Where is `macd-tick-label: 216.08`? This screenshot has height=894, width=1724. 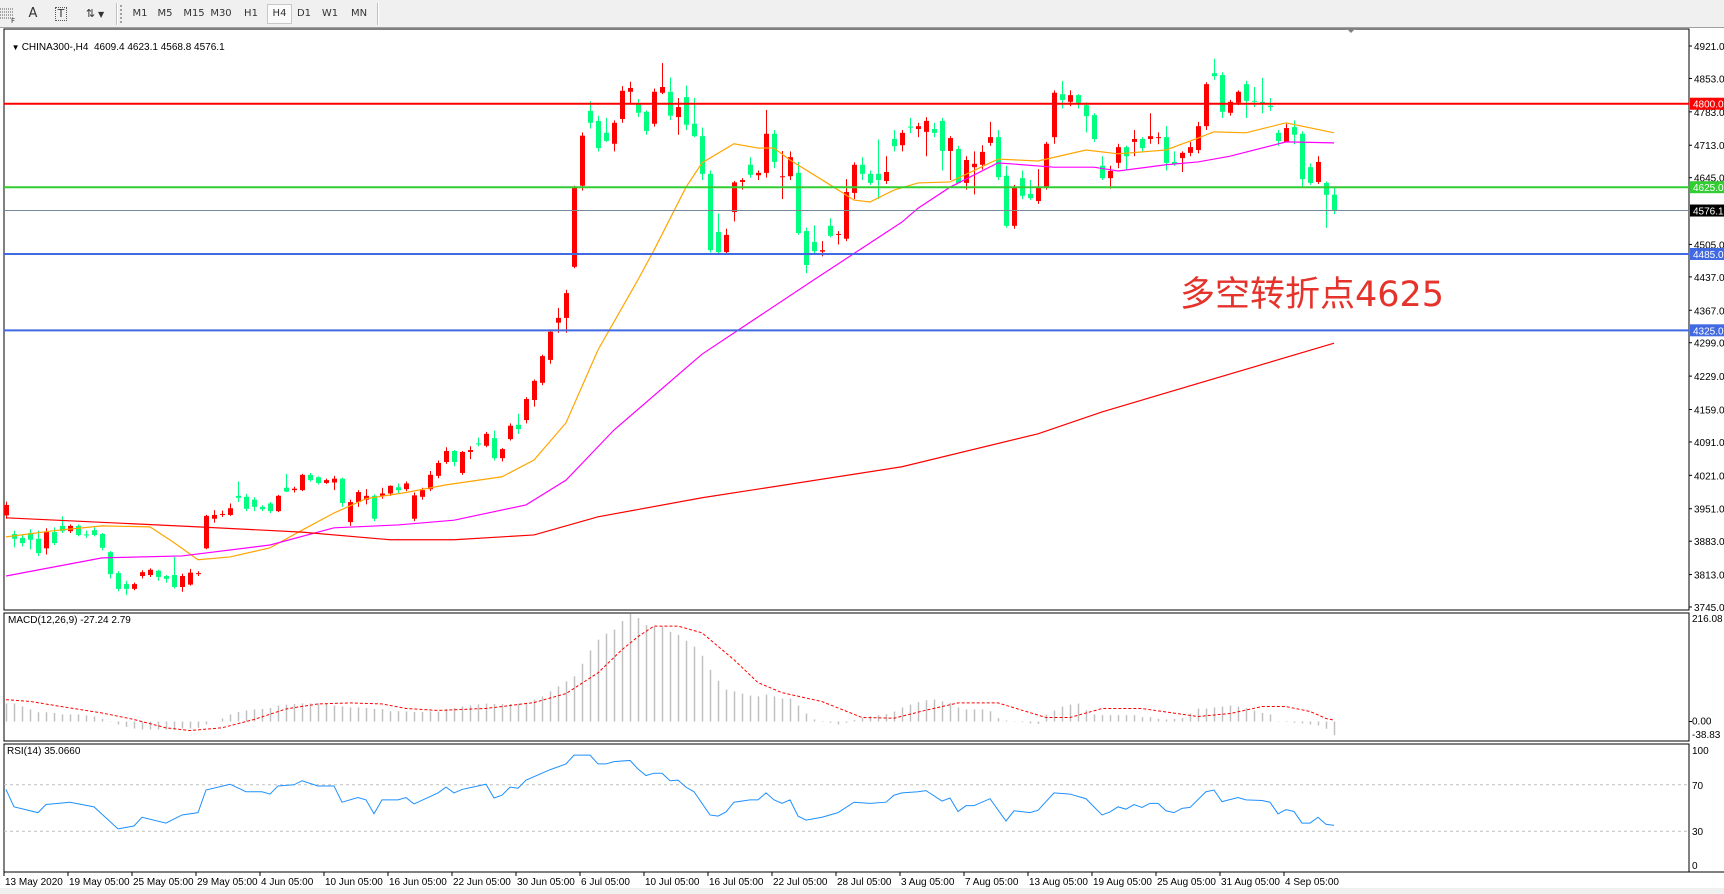 macd-tick-label: 216.08 is located at coordinates (1707, 619).